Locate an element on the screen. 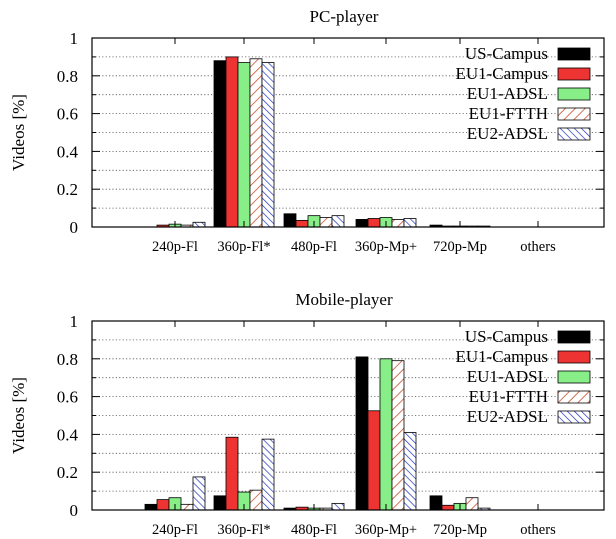 The width and height of the screenshot is (616, 539). bar-us-campus-480pfl is located at coordinates (290, 220).